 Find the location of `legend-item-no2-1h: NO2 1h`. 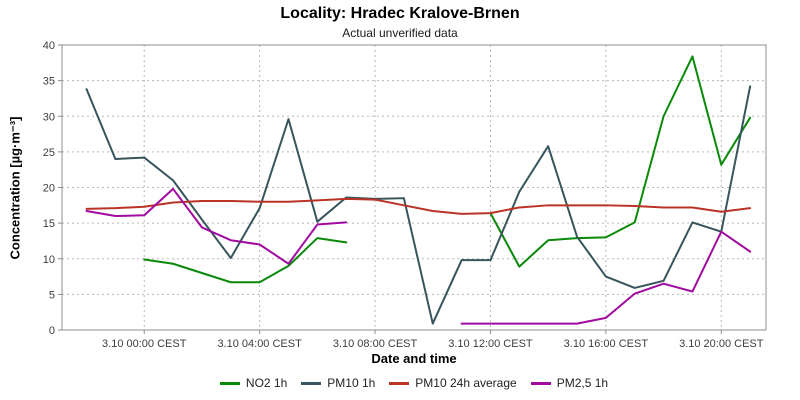

legend-item-no2-1h: NO2 1h is located at coordinates (253, 383).